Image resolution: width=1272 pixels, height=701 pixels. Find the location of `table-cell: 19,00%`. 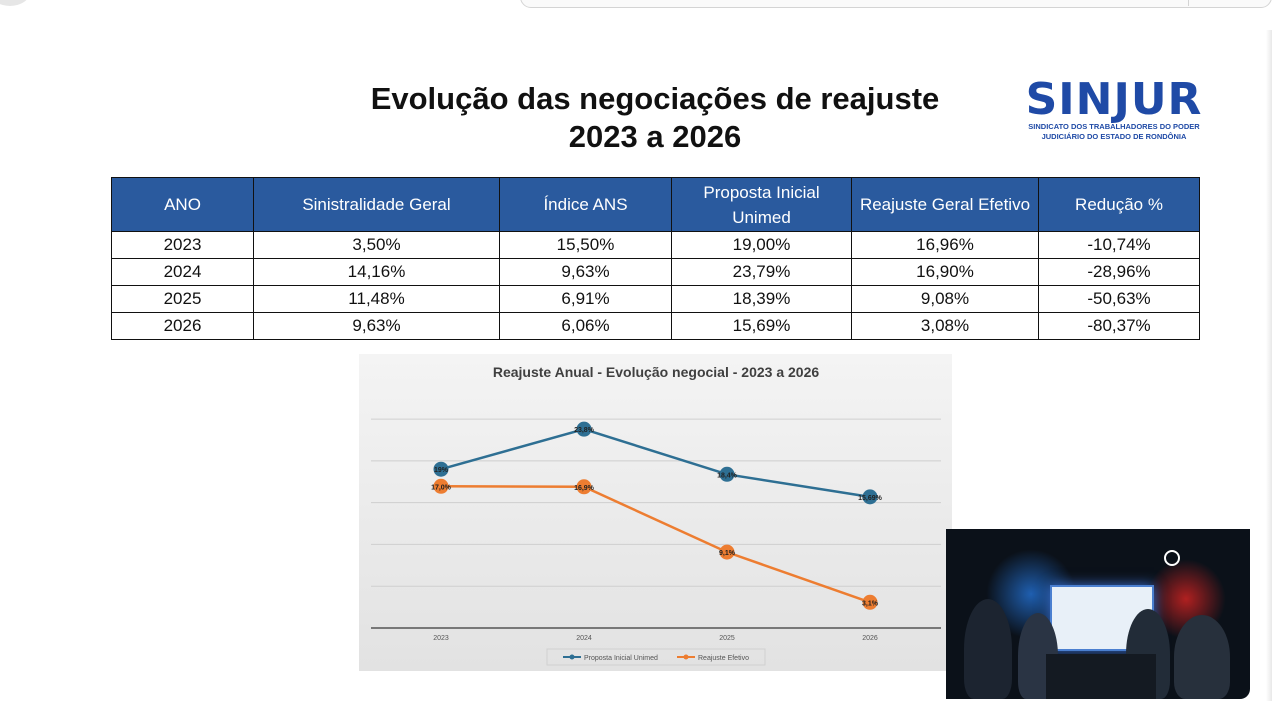

table-cell: 19,00% is located at coordinates (761, 245).